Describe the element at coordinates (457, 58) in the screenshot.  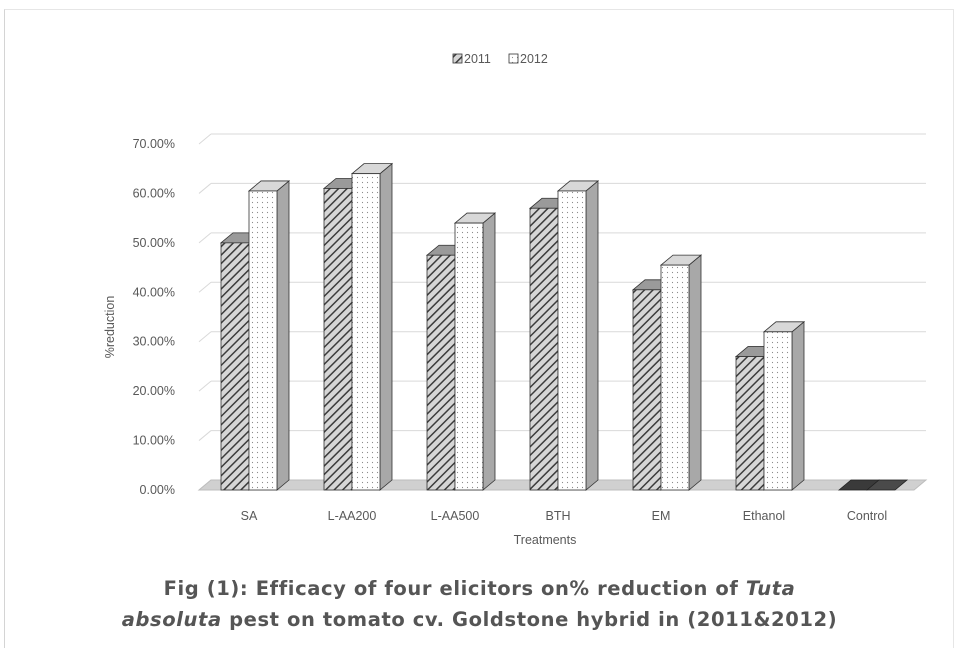
I see `legend-swatch-2011` at that location.